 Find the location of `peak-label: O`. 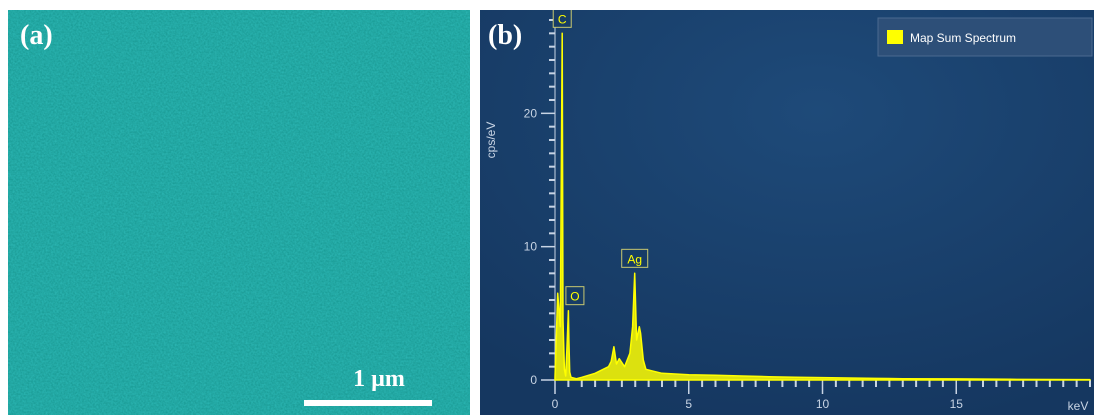

peak-label: O is located at coordinates (575, 296).